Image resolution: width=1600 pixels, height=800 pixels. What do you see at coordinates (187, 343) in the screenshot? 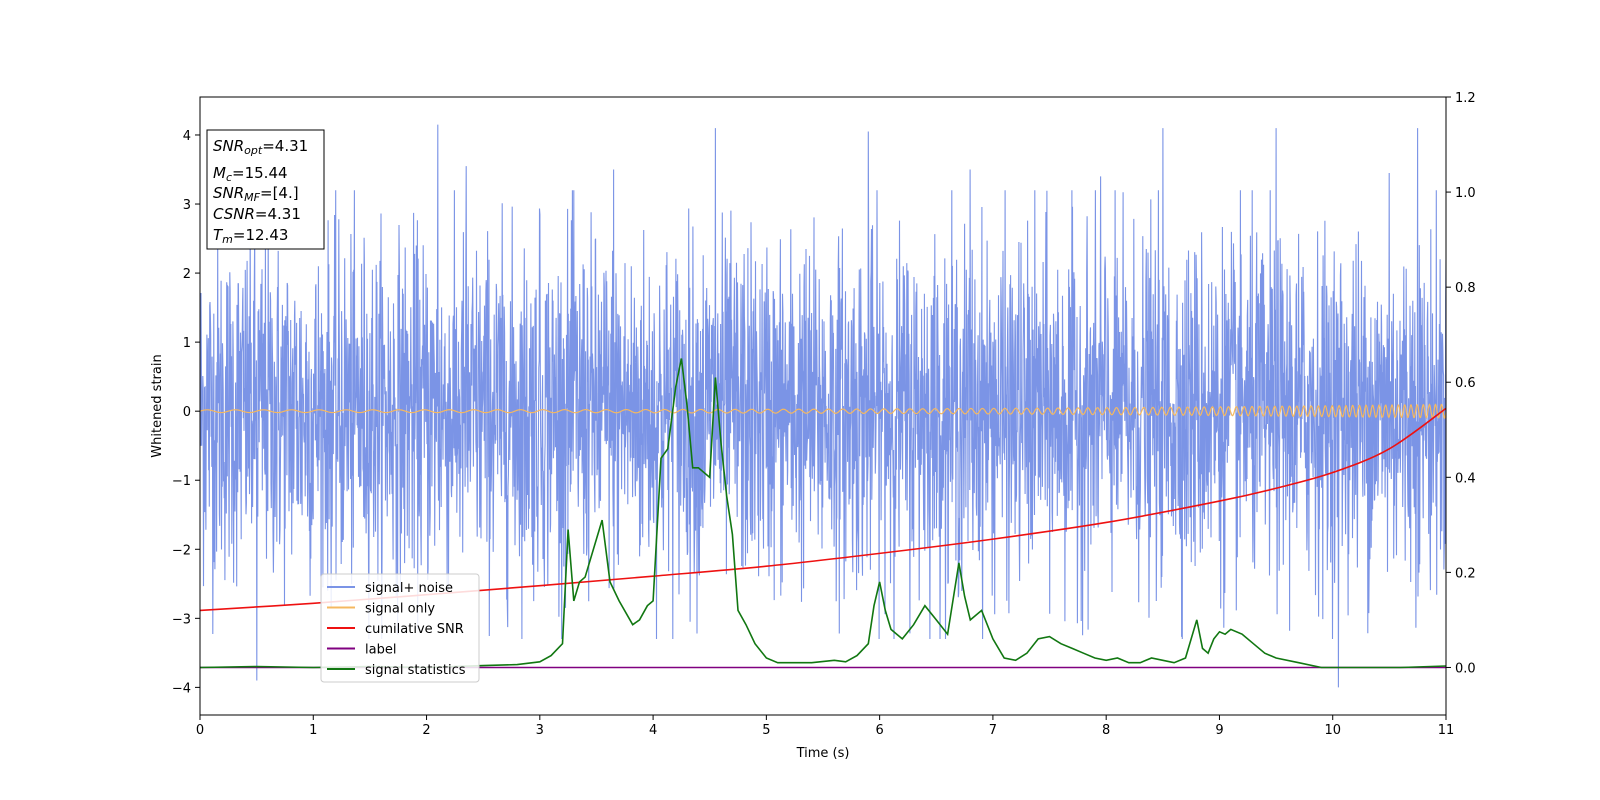
I see `y-tick-label: 1` at bounding box center [187, 343].